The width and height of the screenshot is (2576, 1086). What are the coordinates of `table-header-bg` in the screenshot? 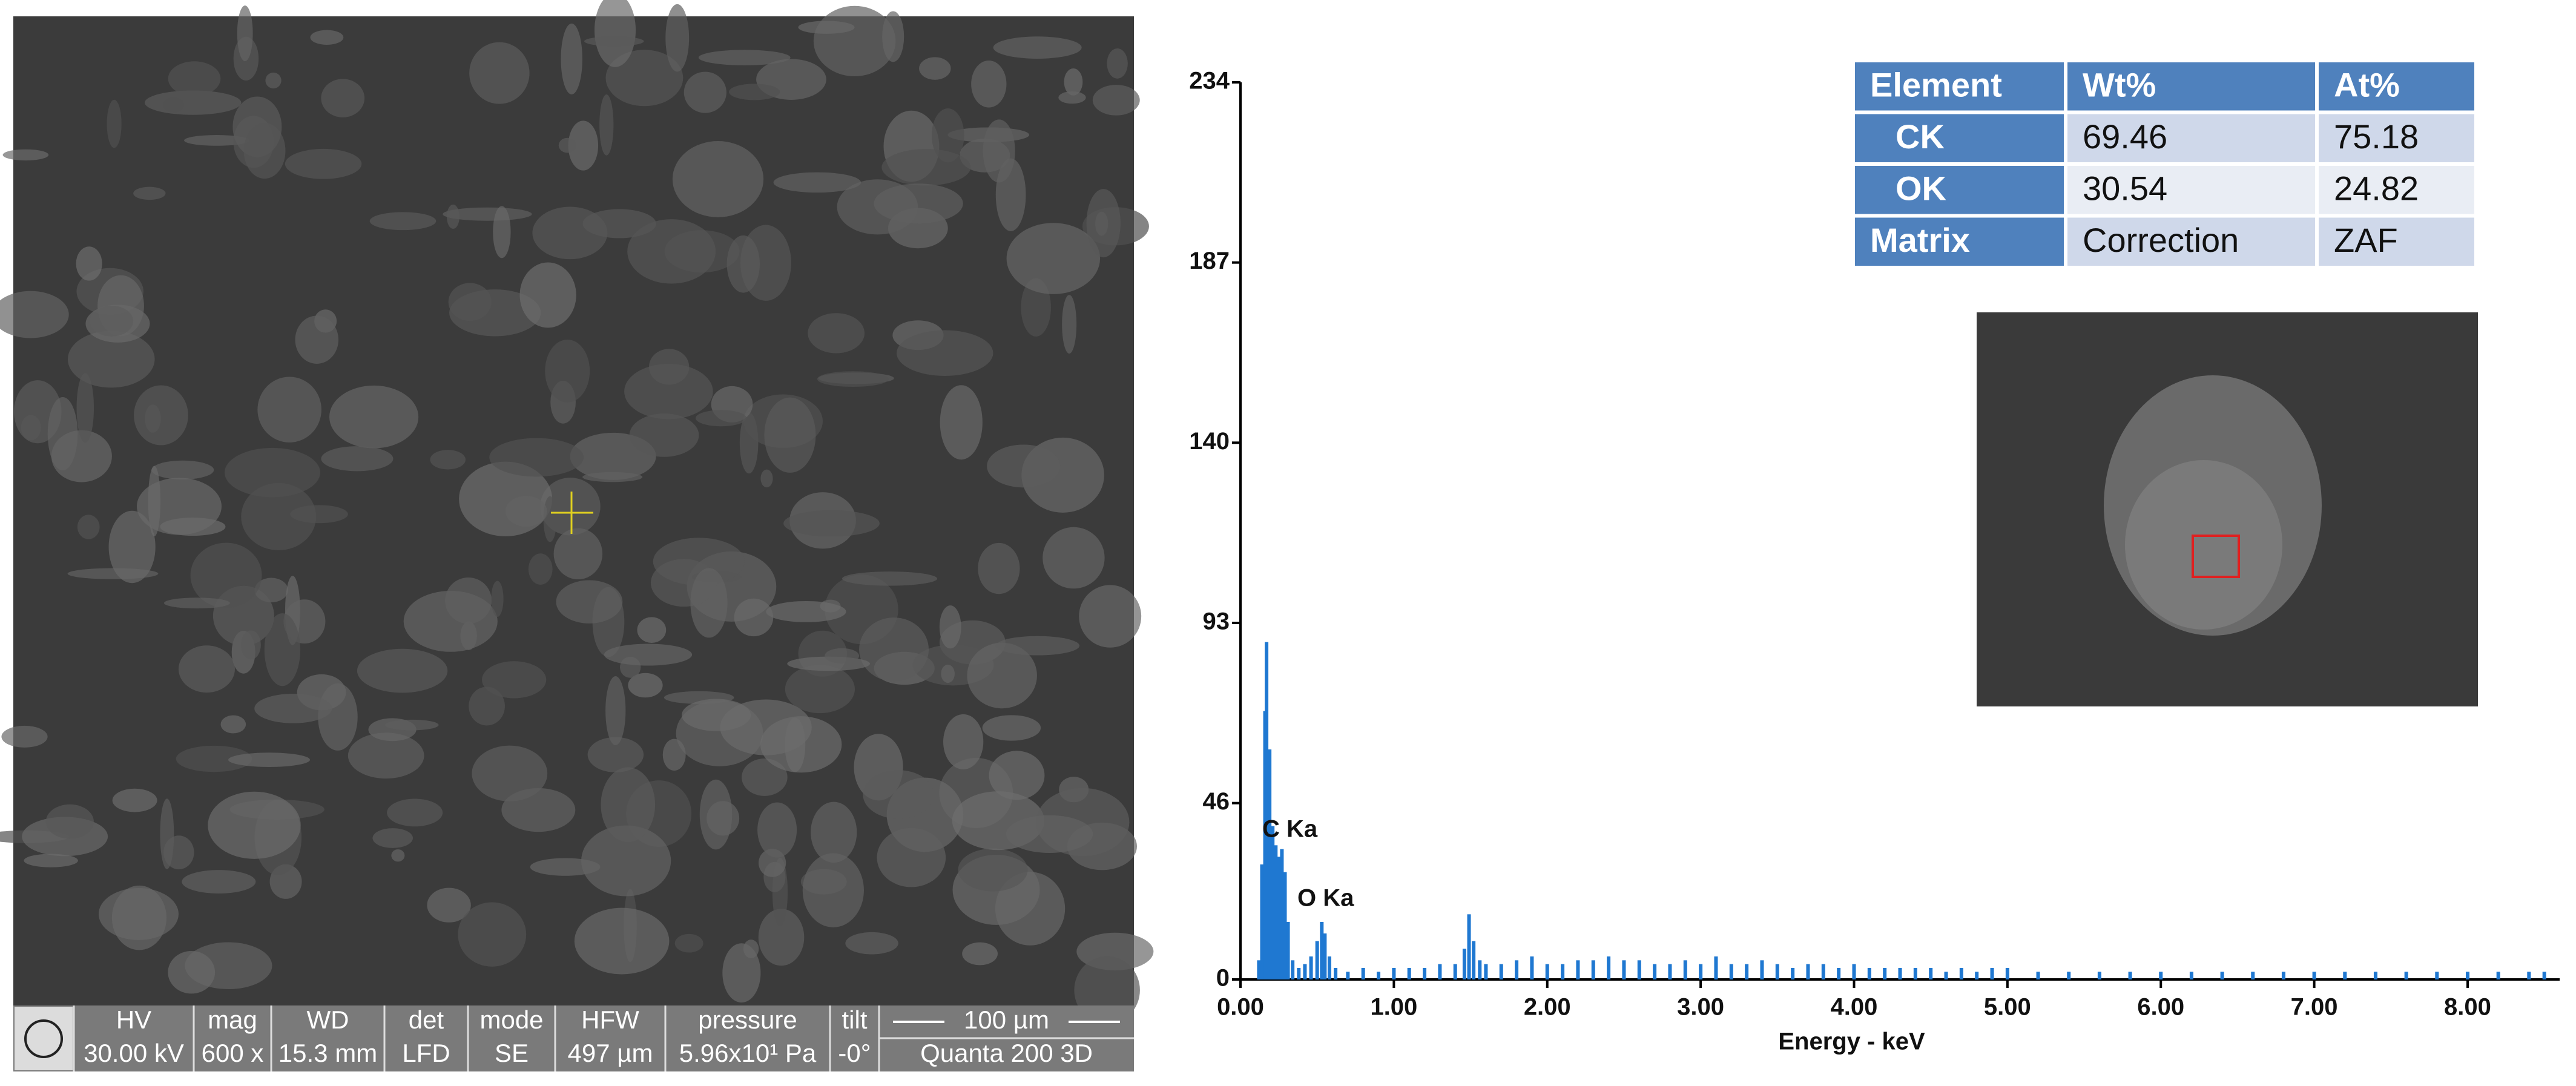 It's located at (2396, 86).